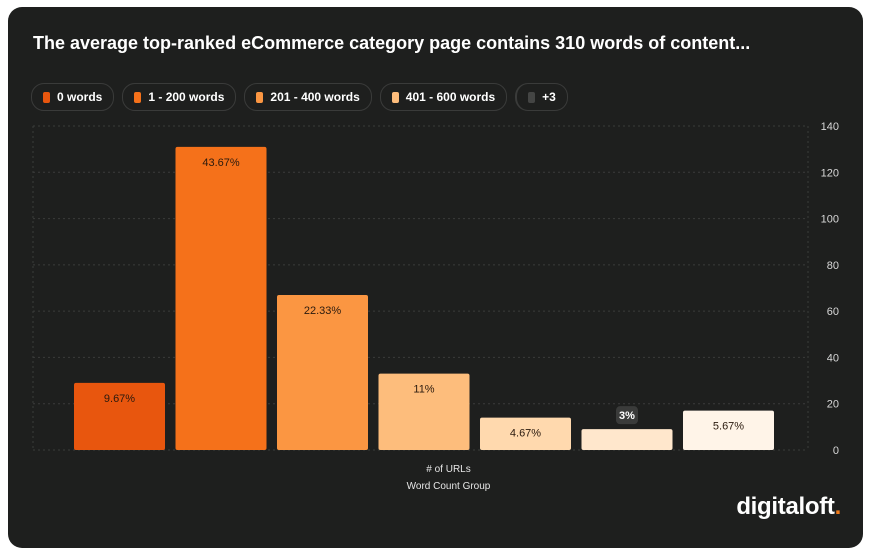  I want to click on y-tick-label: 100, so click(830, 220).